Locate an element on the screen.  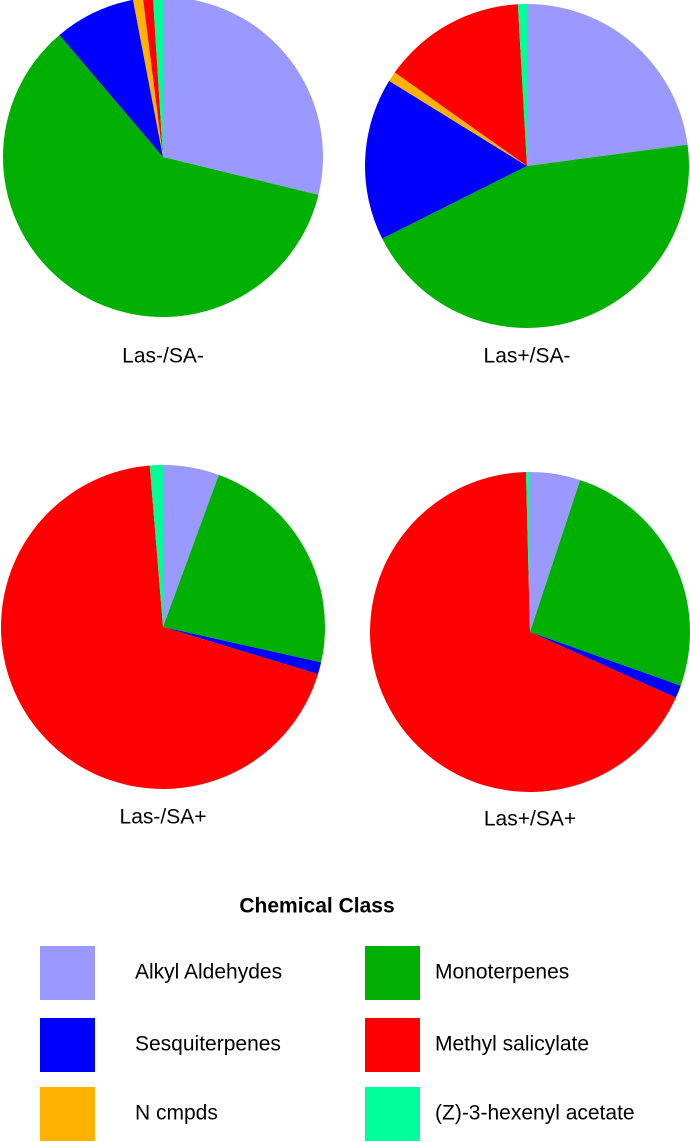
pie-title: Las-/SA- is located at coordinates (163, 356).